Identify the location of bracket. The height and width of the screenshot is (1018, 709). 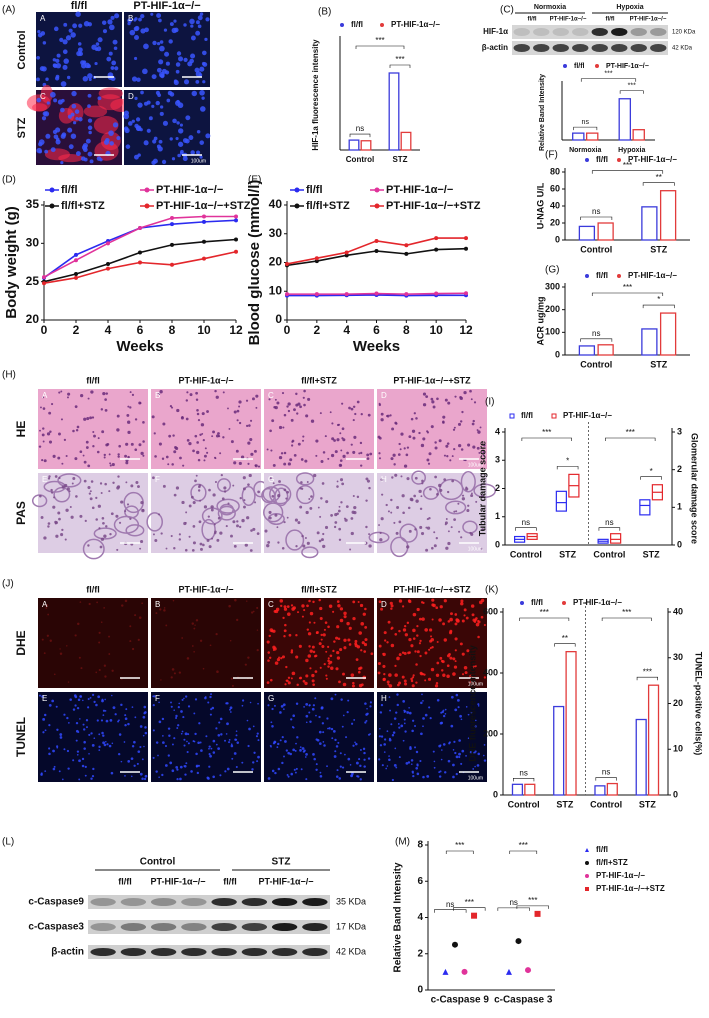
(658, 184).